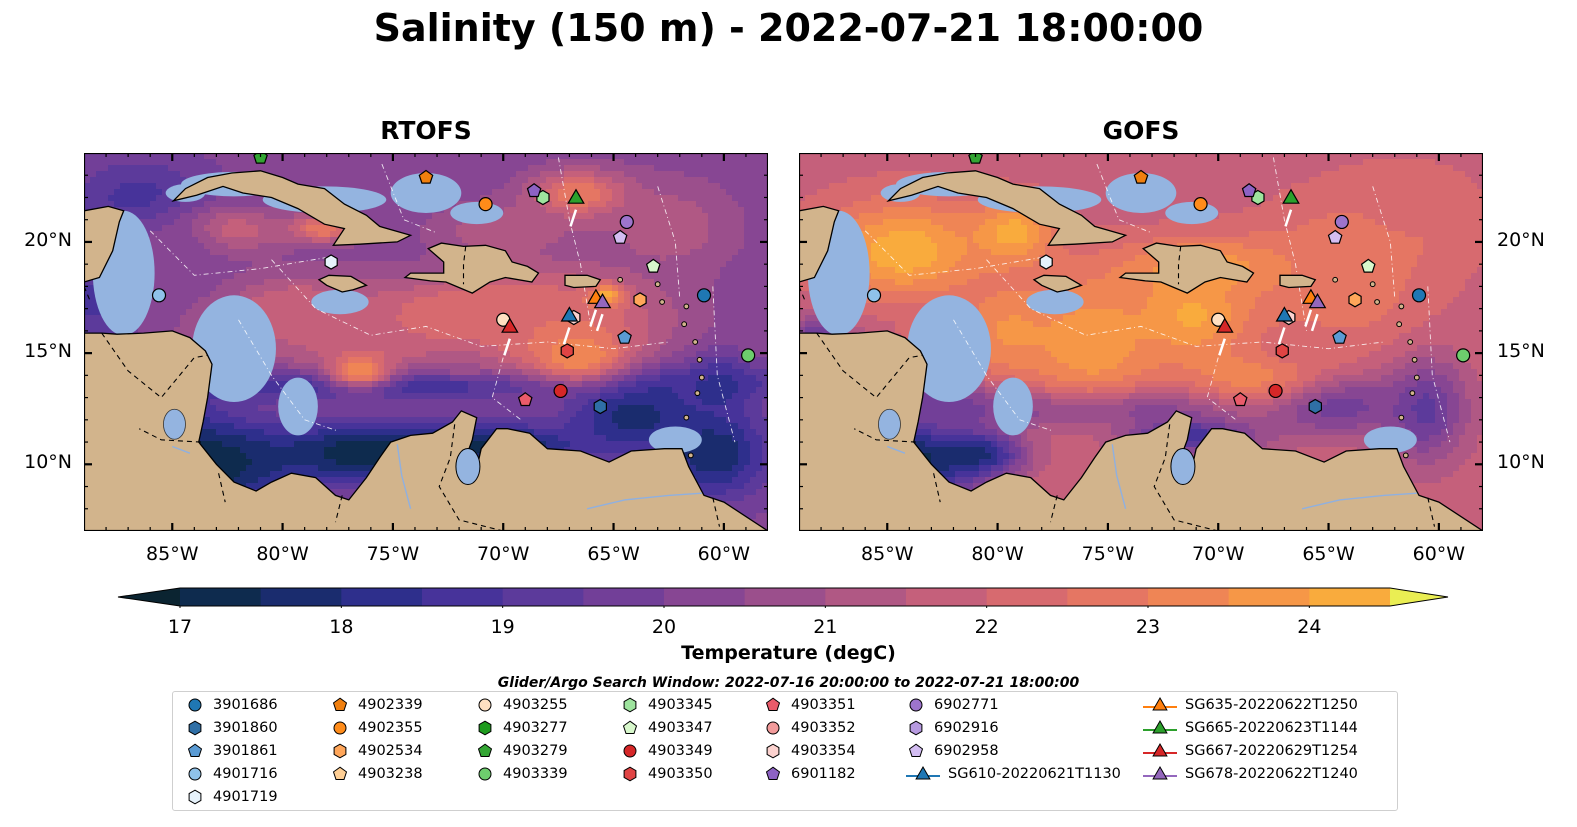  I want to click on obs-marker-sg678-20220622t1240, so click(602, 301).